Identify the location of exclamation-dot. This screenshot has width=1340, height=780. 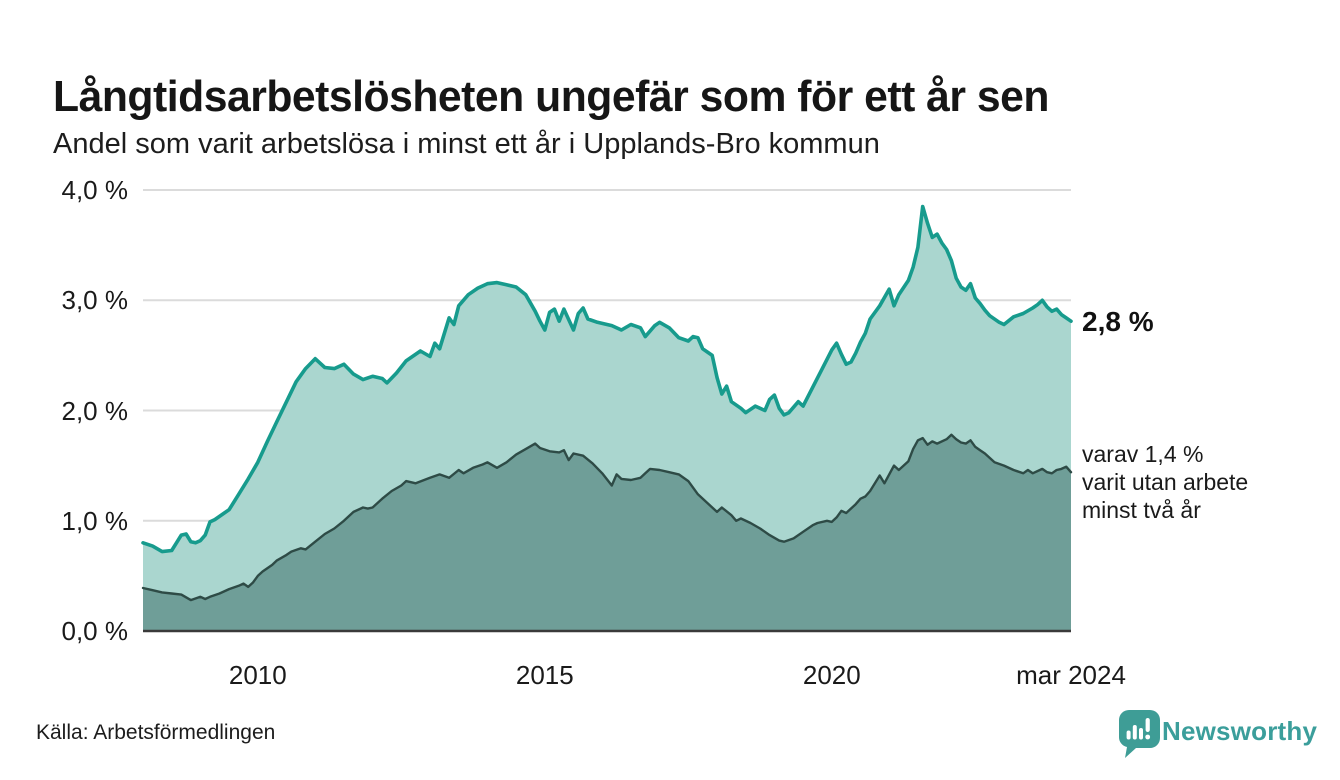
(1148, 737).